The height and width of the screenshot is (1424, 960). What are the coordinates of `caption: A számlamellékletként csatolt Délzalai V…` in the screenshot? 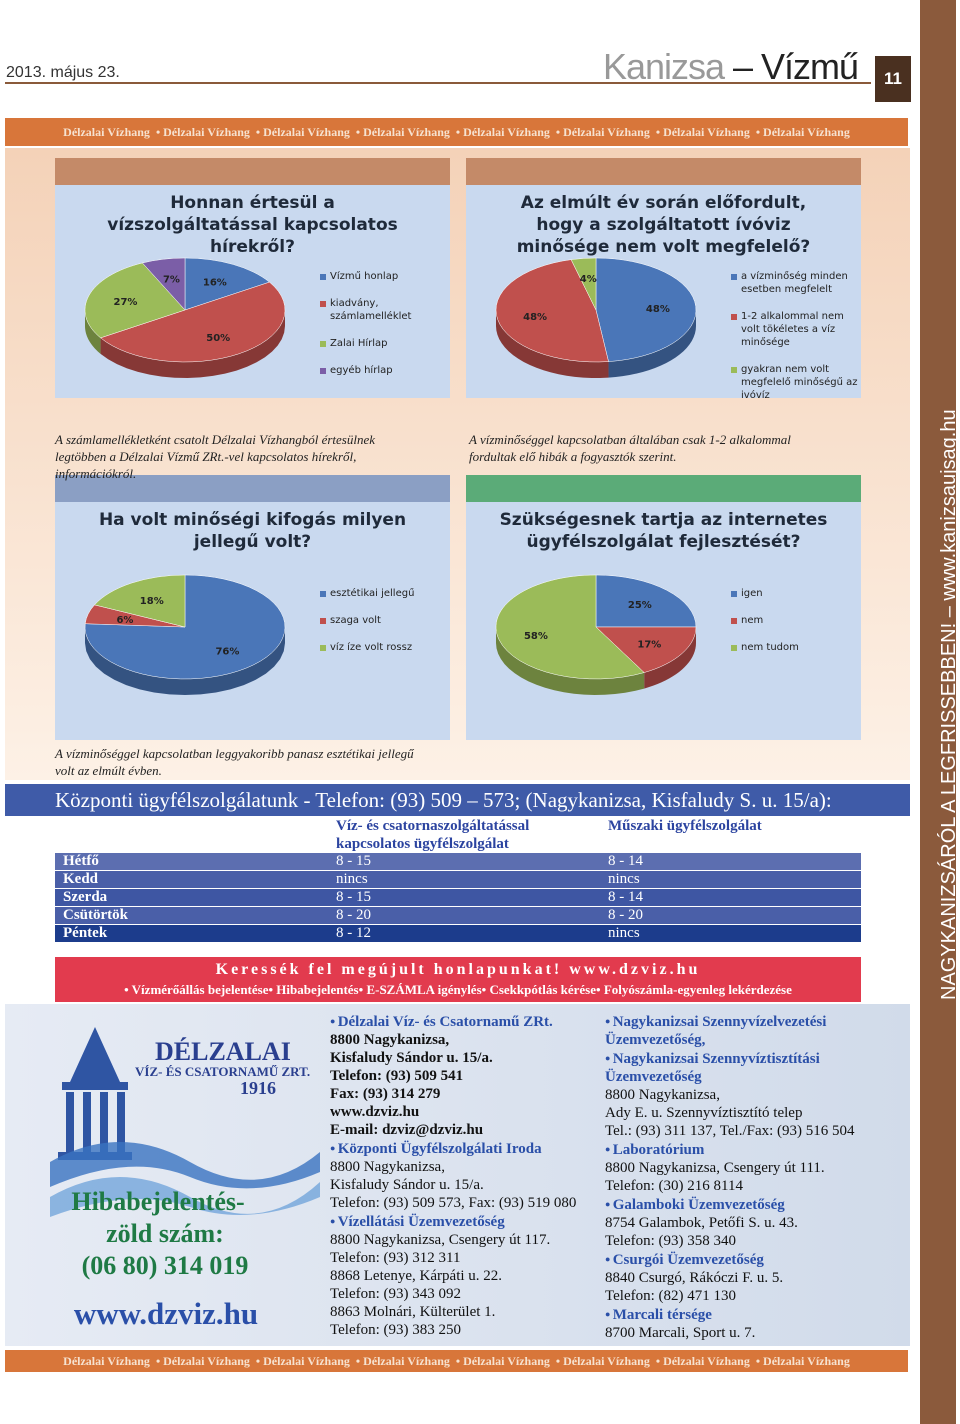 It's located at (215, 456).